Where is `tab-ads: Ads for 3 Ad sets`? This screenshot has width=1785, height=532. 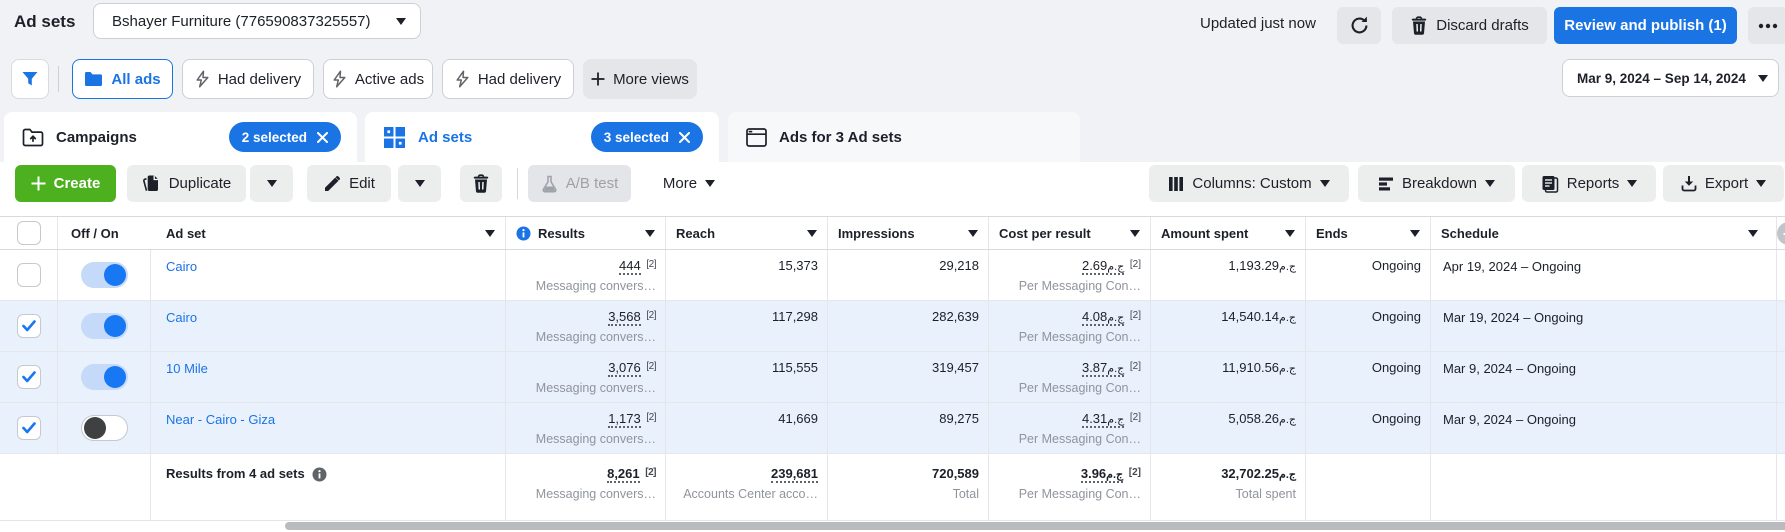 tab-ads: Ads for 3 Ad sets is located at coordinates (904, 137).